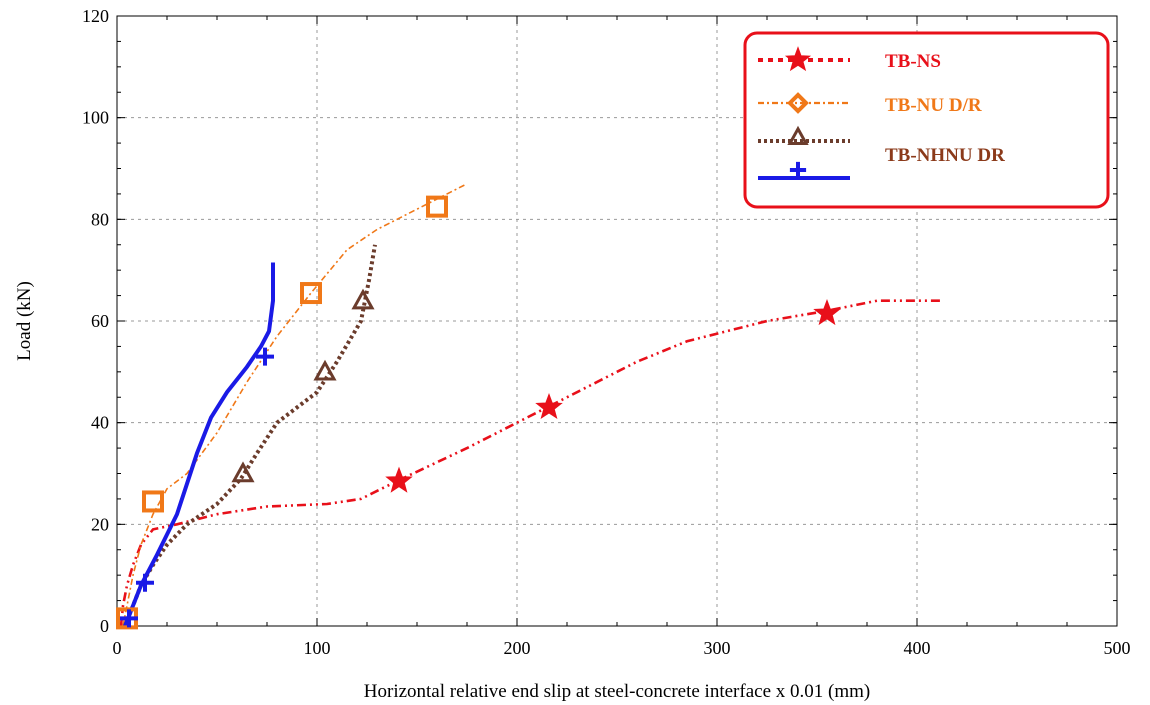 The width and height of the screenshot is (1150, 705). What do you see at coordinates (913, 61) in the screenshot?
I see `legend-label-0: TB-NS` at bounding box center [913, 61].